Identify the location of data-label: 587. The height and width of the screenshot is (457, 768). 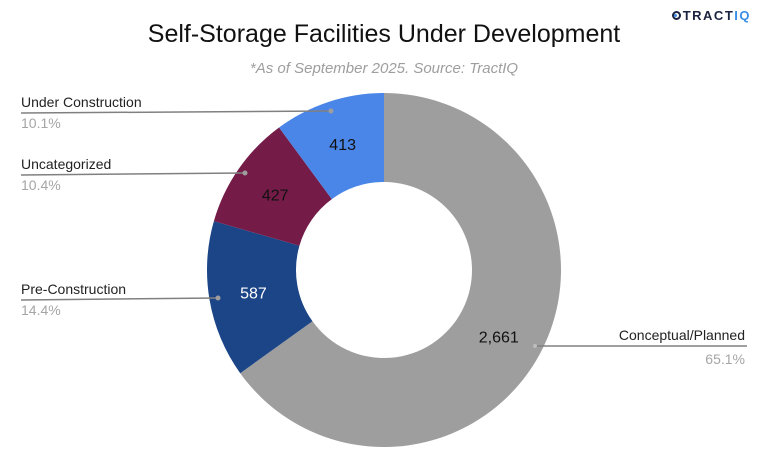
(253, 294).